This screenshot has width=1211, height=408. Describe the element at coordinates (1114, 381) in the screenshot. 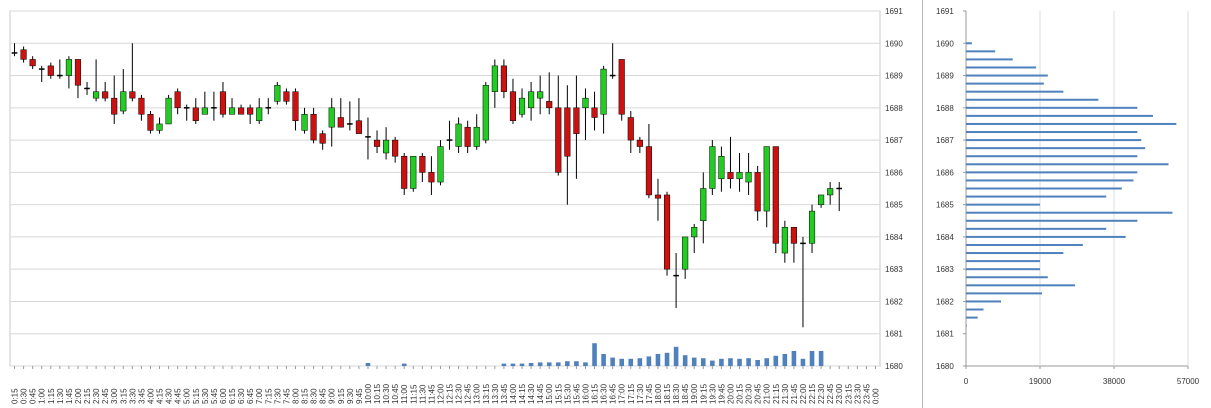

I see `profile-x-tick-label: 38000` at that location.